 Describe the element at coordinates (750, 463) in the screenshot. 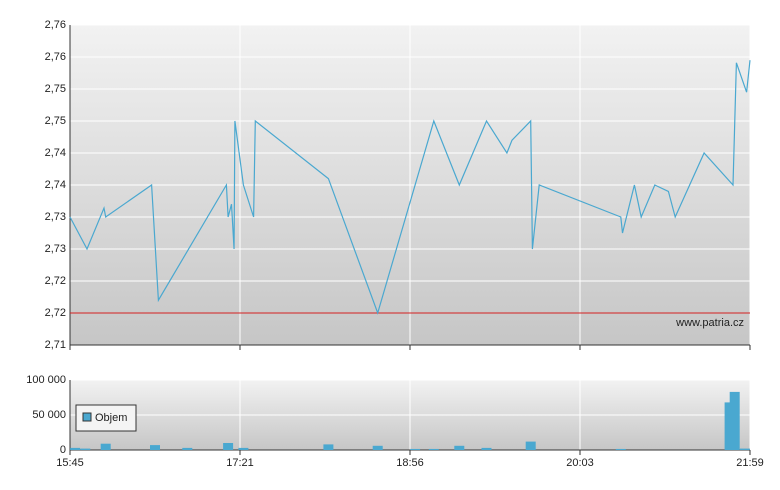

I see `x-tick-label: 21:59` at that location.